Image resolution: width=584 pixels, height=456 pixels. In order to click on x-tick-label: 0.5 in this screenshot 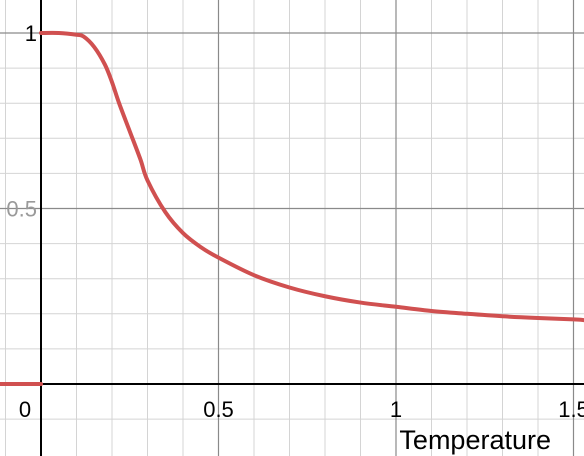, I will do `click(218, 409)`.